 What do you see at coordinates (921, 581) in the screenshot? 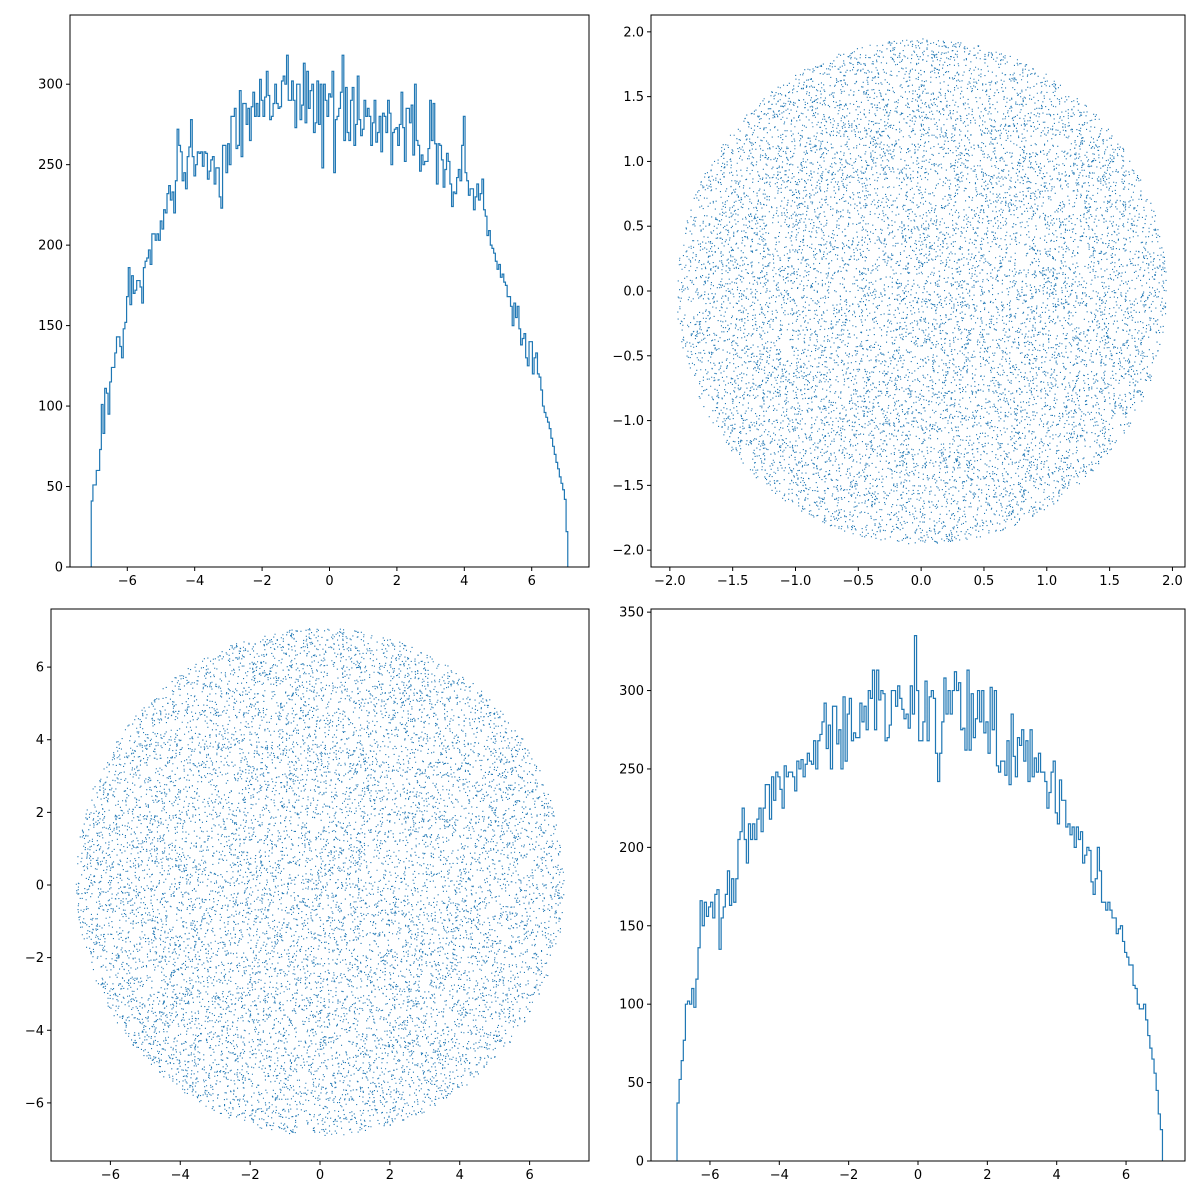
I see `x-tick-label: 0.0` at bounding box center [921, 581].